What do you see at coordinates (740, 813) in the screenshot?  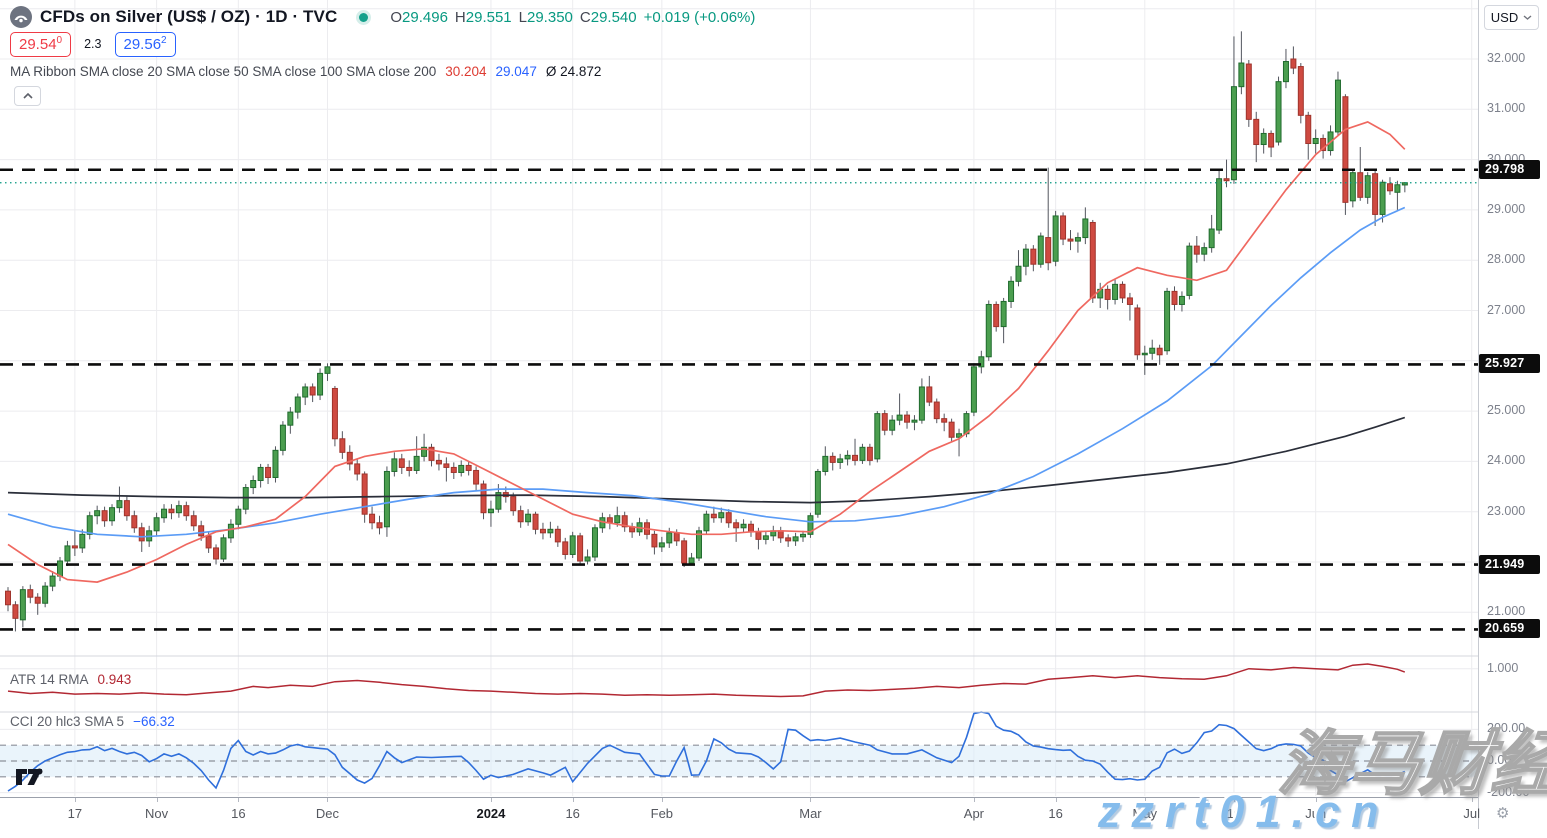 I see `time-axis: 17 Nov 16 Dec 2024 16 Feb Mar Apr 16 May 16 Jun Jul` at bounding box center [740, 813].